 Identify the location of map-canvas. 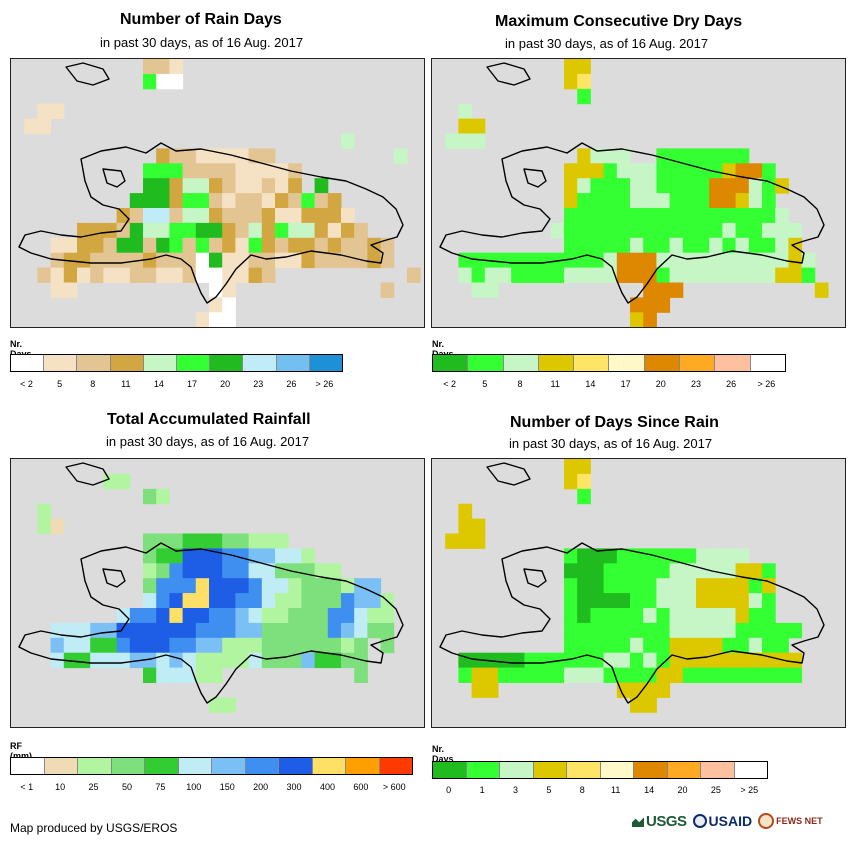
(634, 193).